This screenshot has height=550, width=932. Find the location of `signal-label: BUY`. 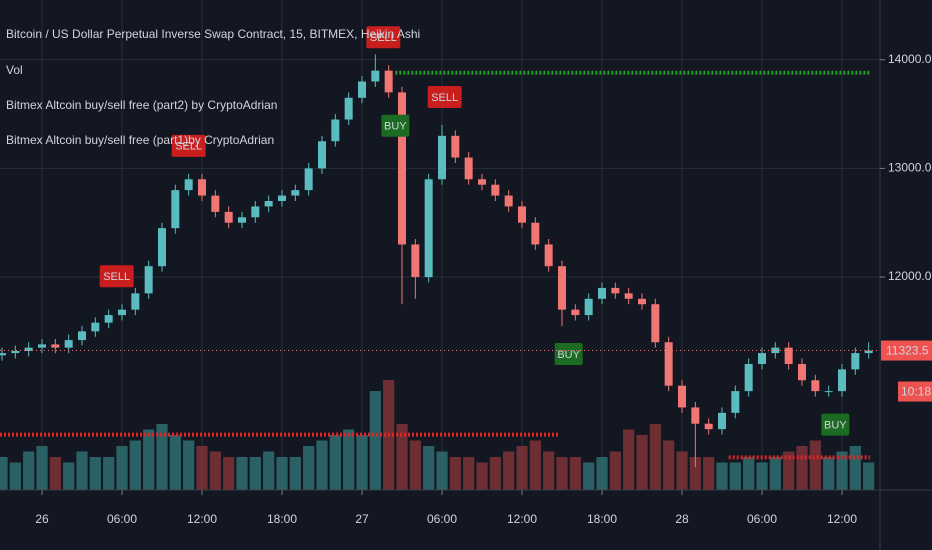

signal-label: BUY is located at coordinates (568, 355).